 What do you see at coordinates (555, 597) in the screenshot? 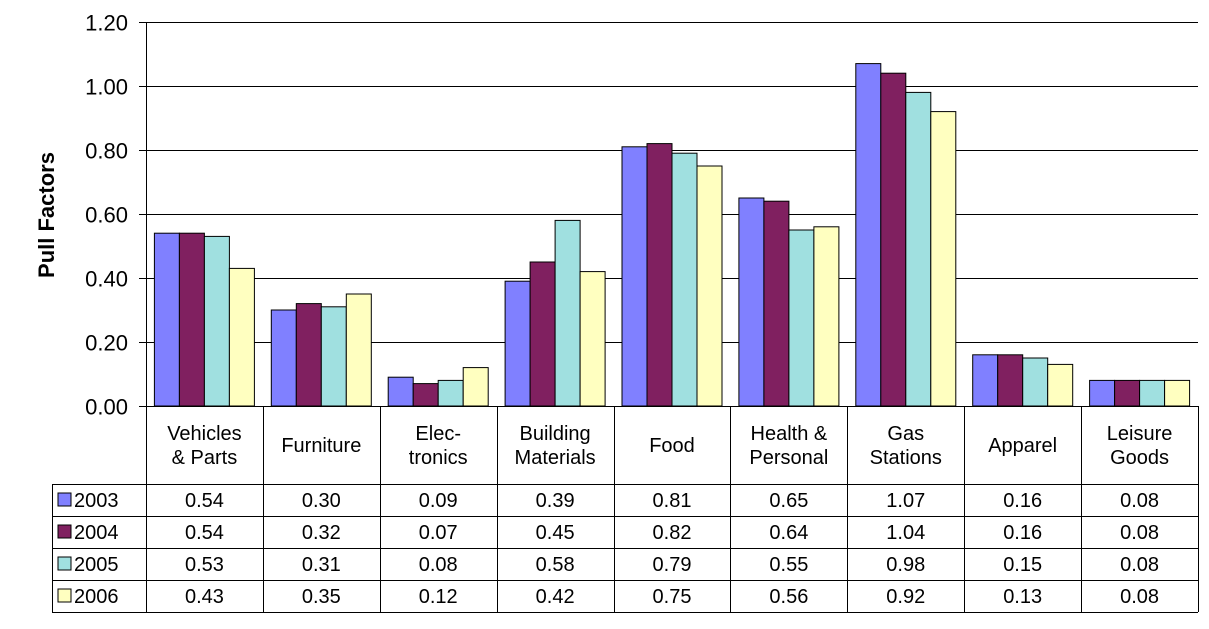
I see `table-cell: 0.42` at bounding box center [555, 597].